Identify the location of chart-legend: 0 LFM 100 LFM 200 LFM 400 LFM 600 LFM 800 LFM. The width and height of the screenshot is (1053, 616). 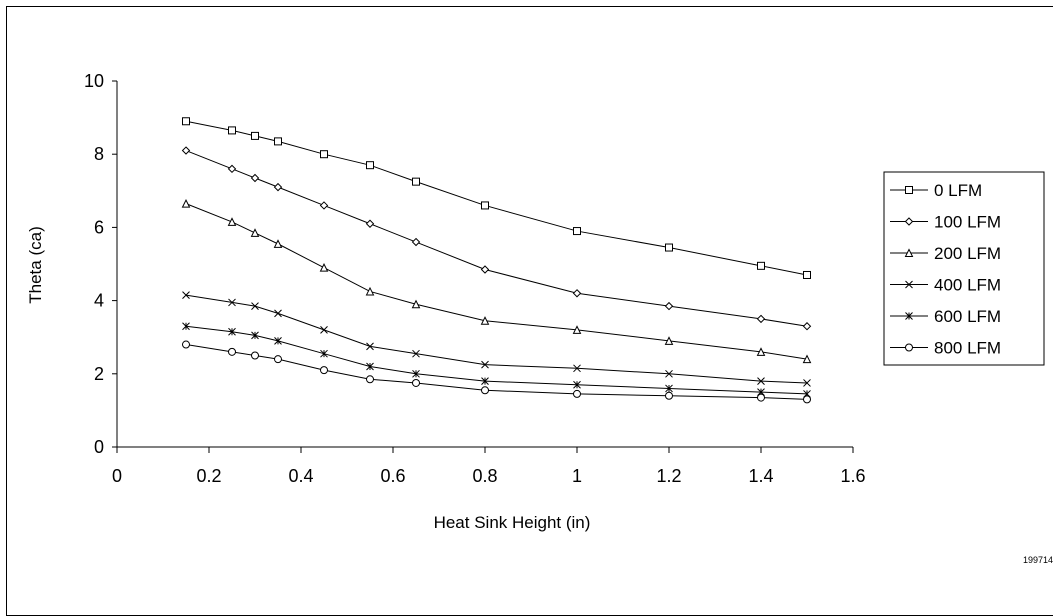
(964, 268).